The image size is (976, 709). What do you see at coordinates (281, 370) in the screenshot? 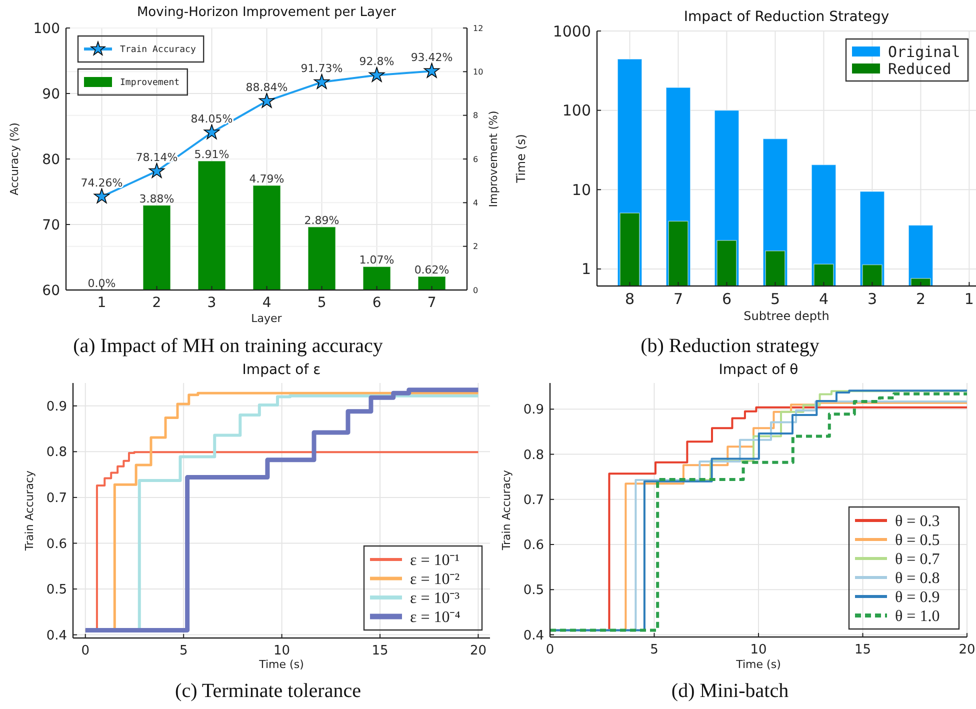
I see `chart-title: Impact of ε` at bounding box center [281, 370].